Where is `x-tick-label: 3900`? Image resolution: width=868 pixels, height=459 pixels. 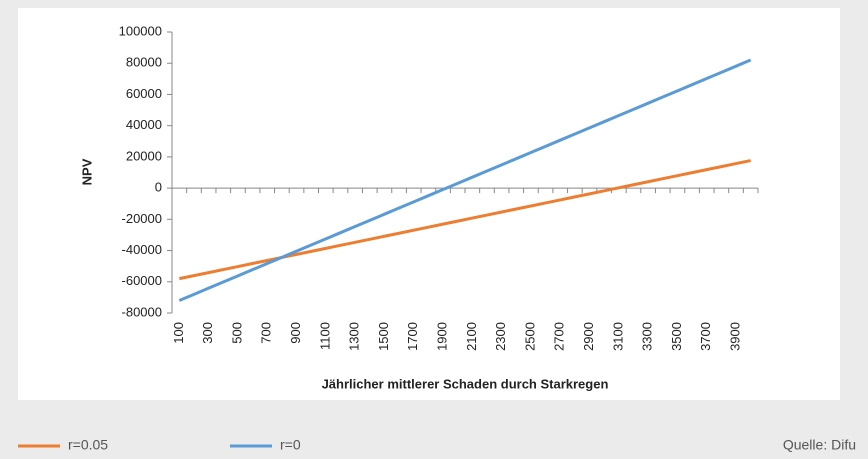
x-tick-label: 3900 is located at coordinates (734, 336).